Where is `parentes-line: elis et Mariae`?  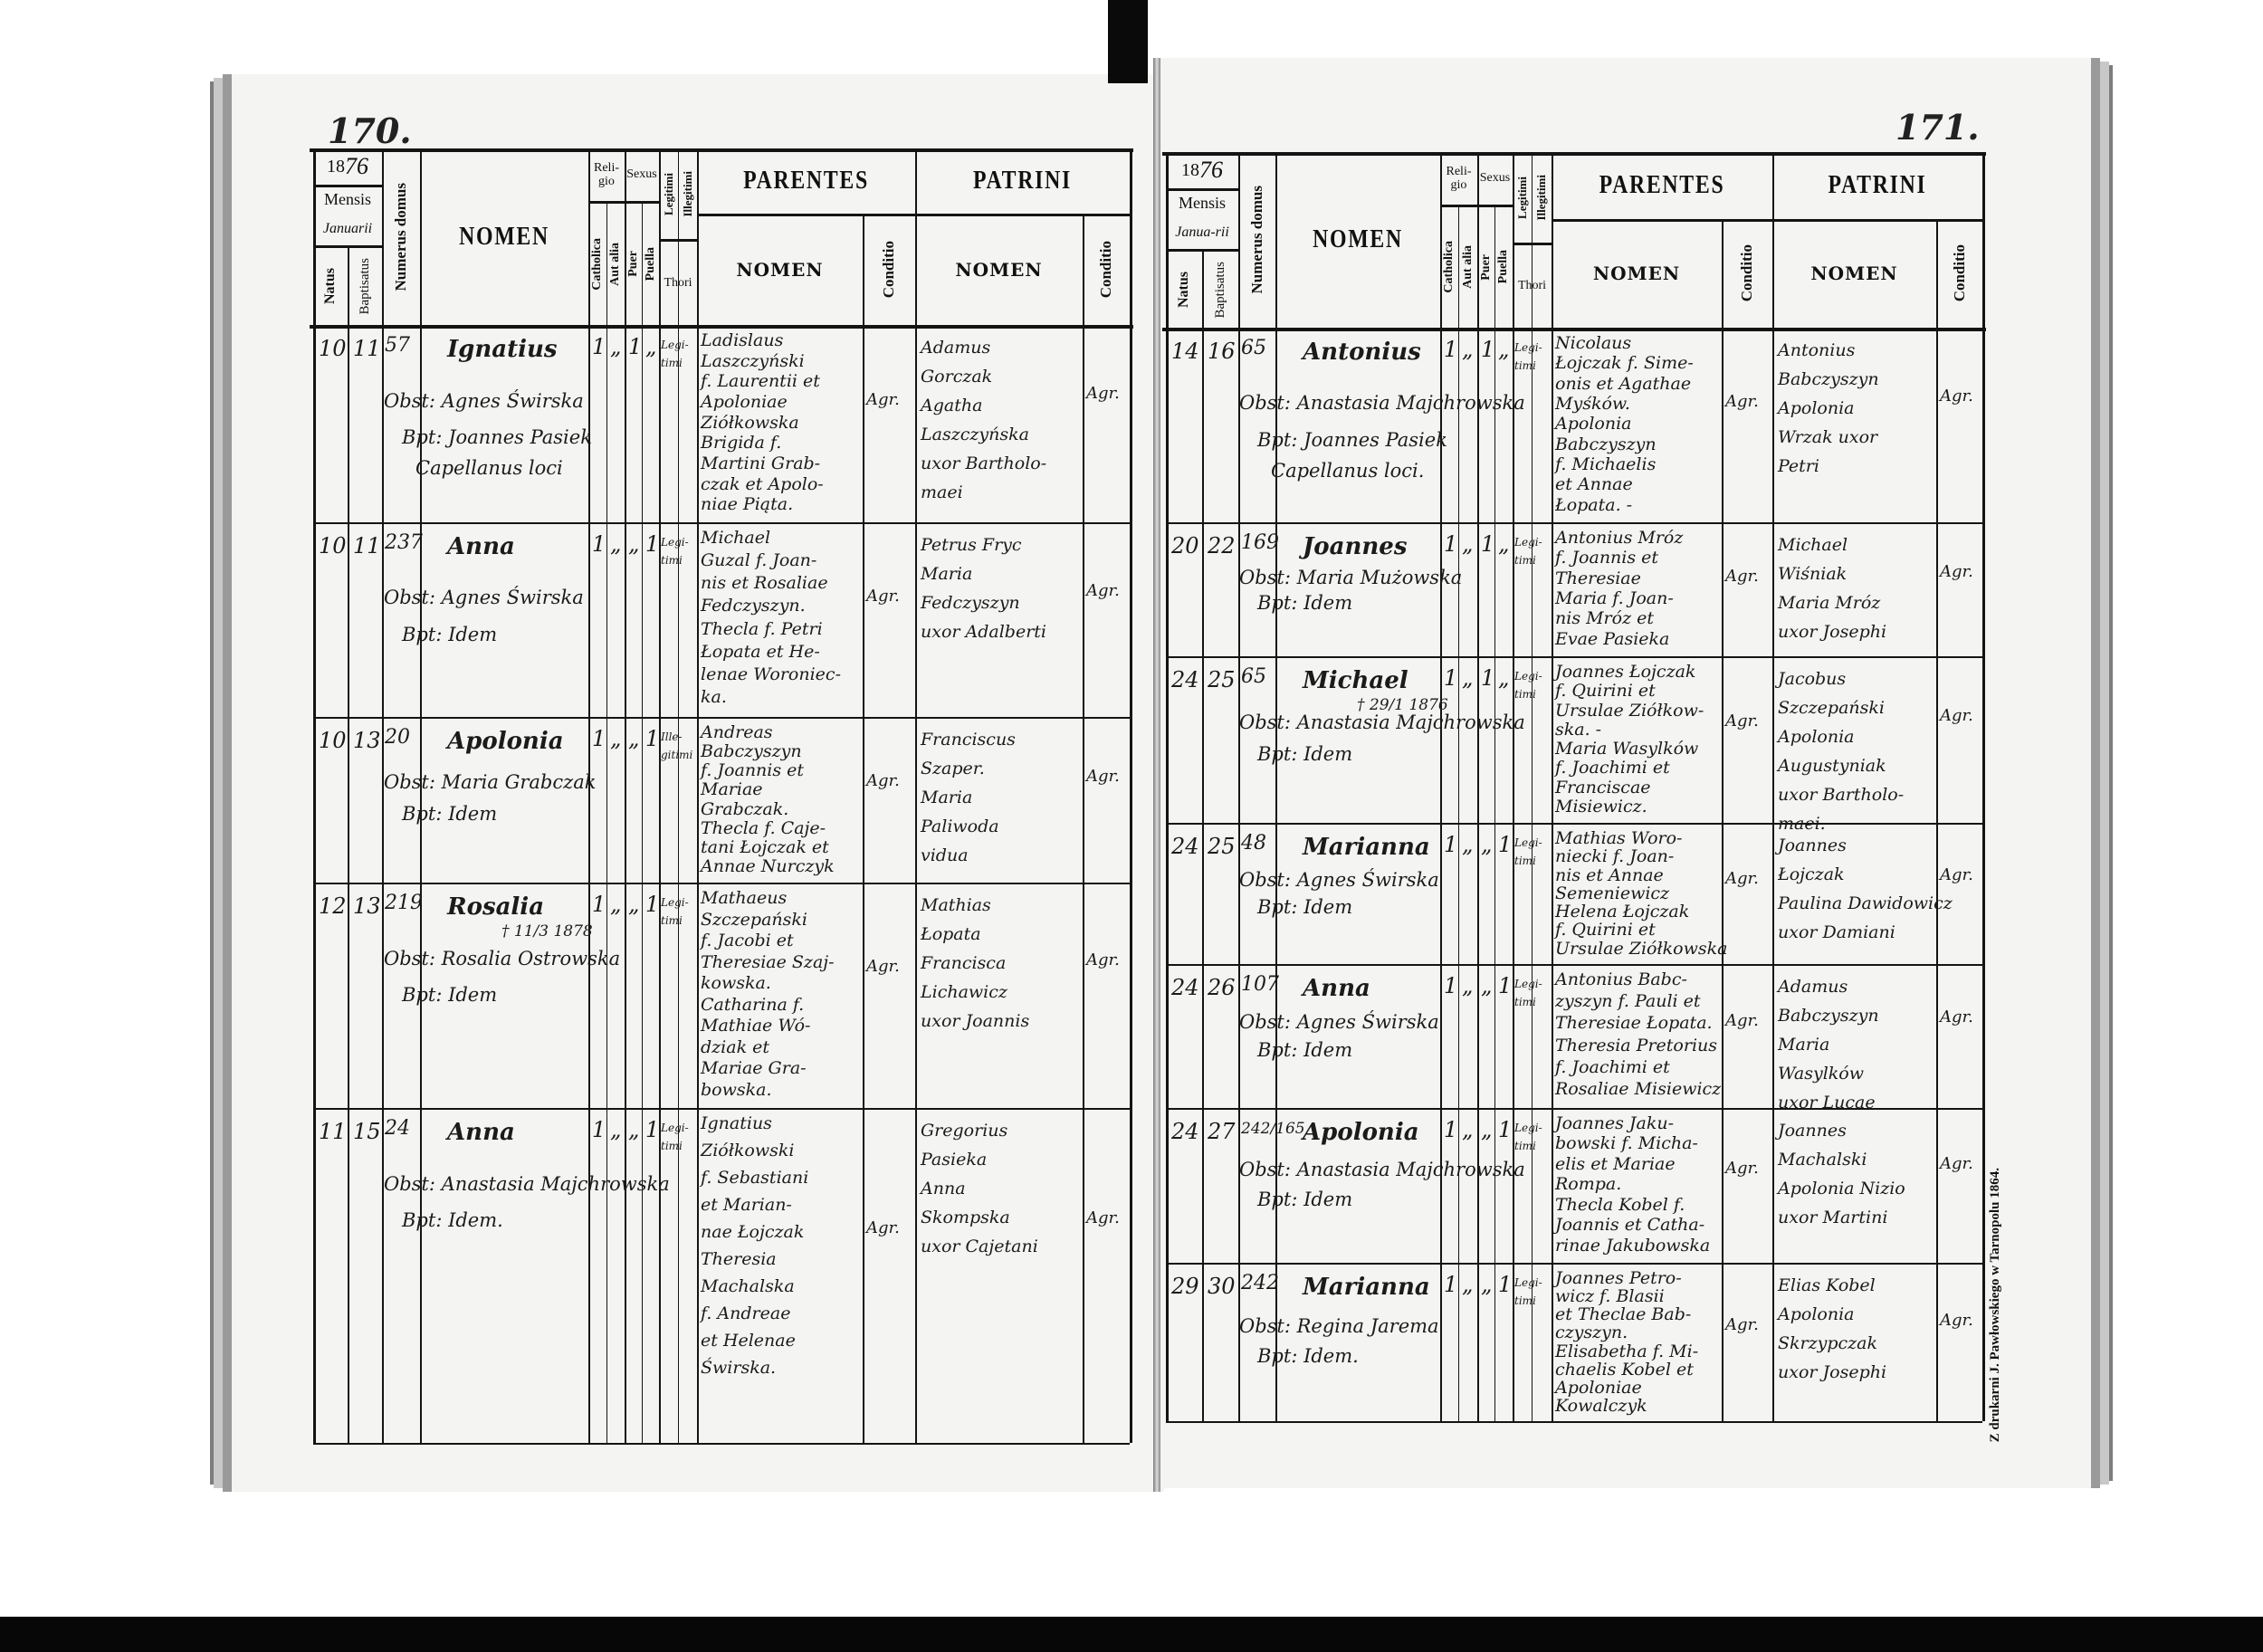 parentes-line: elis et Mariae is located at coordinates (1615, 1163).